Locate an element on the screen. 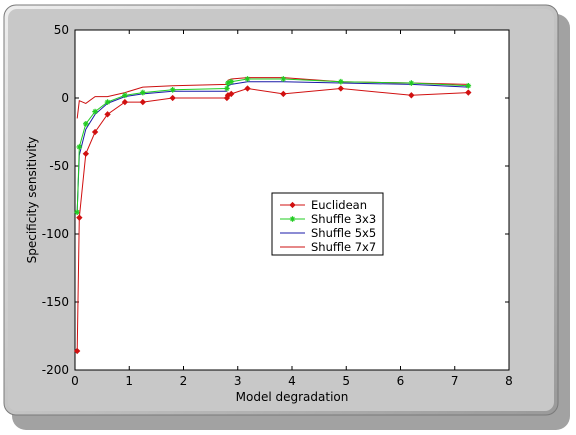 The height and width of the screenshot is (435, 576). x-tick-label: 7 is located at coordinates (455, 381).